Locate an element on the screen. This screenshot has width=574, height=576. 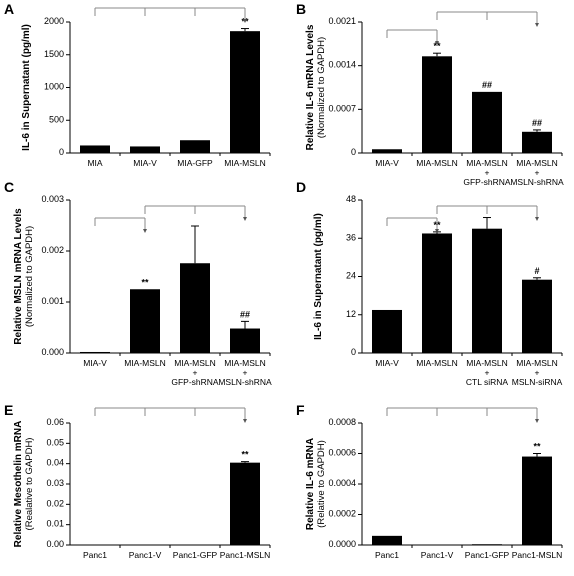
y-tick-label: 0.003 is located at coordinates (52, 199).